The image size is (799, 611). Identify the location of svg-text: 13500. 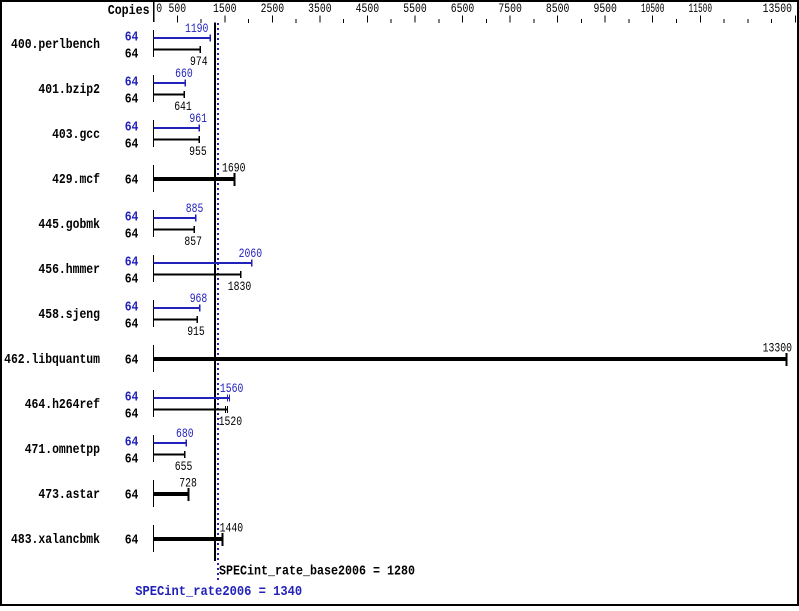
(777, 9).